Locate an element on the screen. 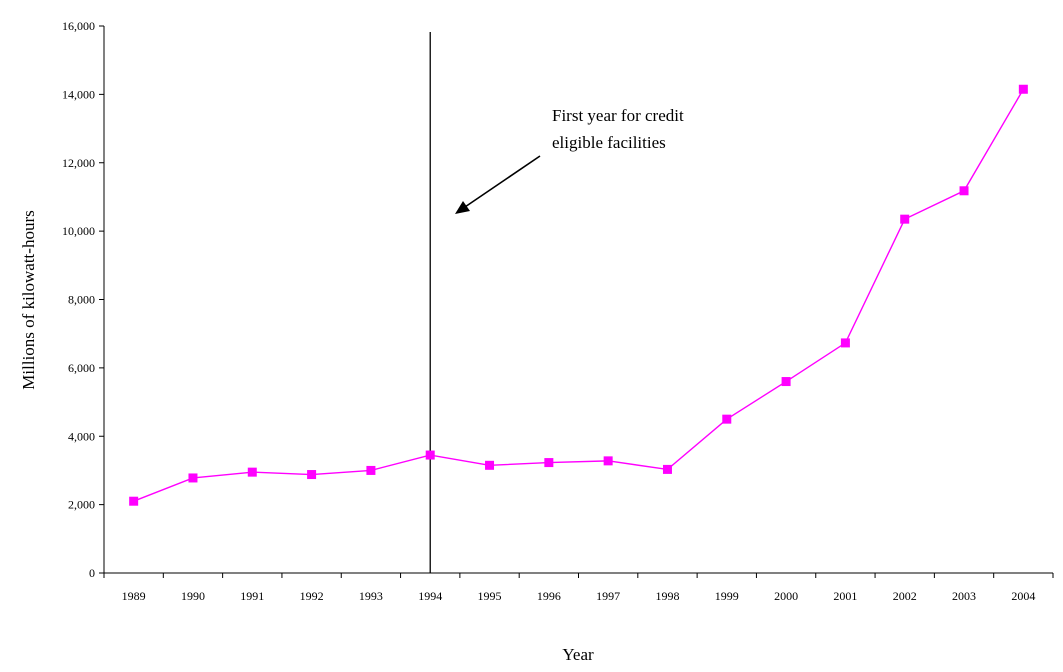  data-point-1990 is located at coordinates (193, 478).